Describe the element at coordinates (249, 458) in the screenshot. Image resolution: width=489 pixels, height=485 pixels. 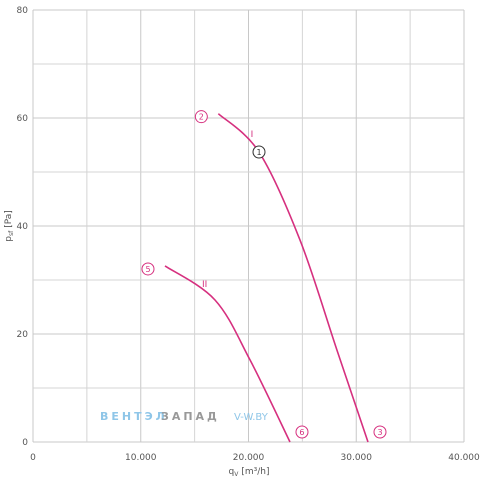
I see `x-tick-label: 20.000` at that location.